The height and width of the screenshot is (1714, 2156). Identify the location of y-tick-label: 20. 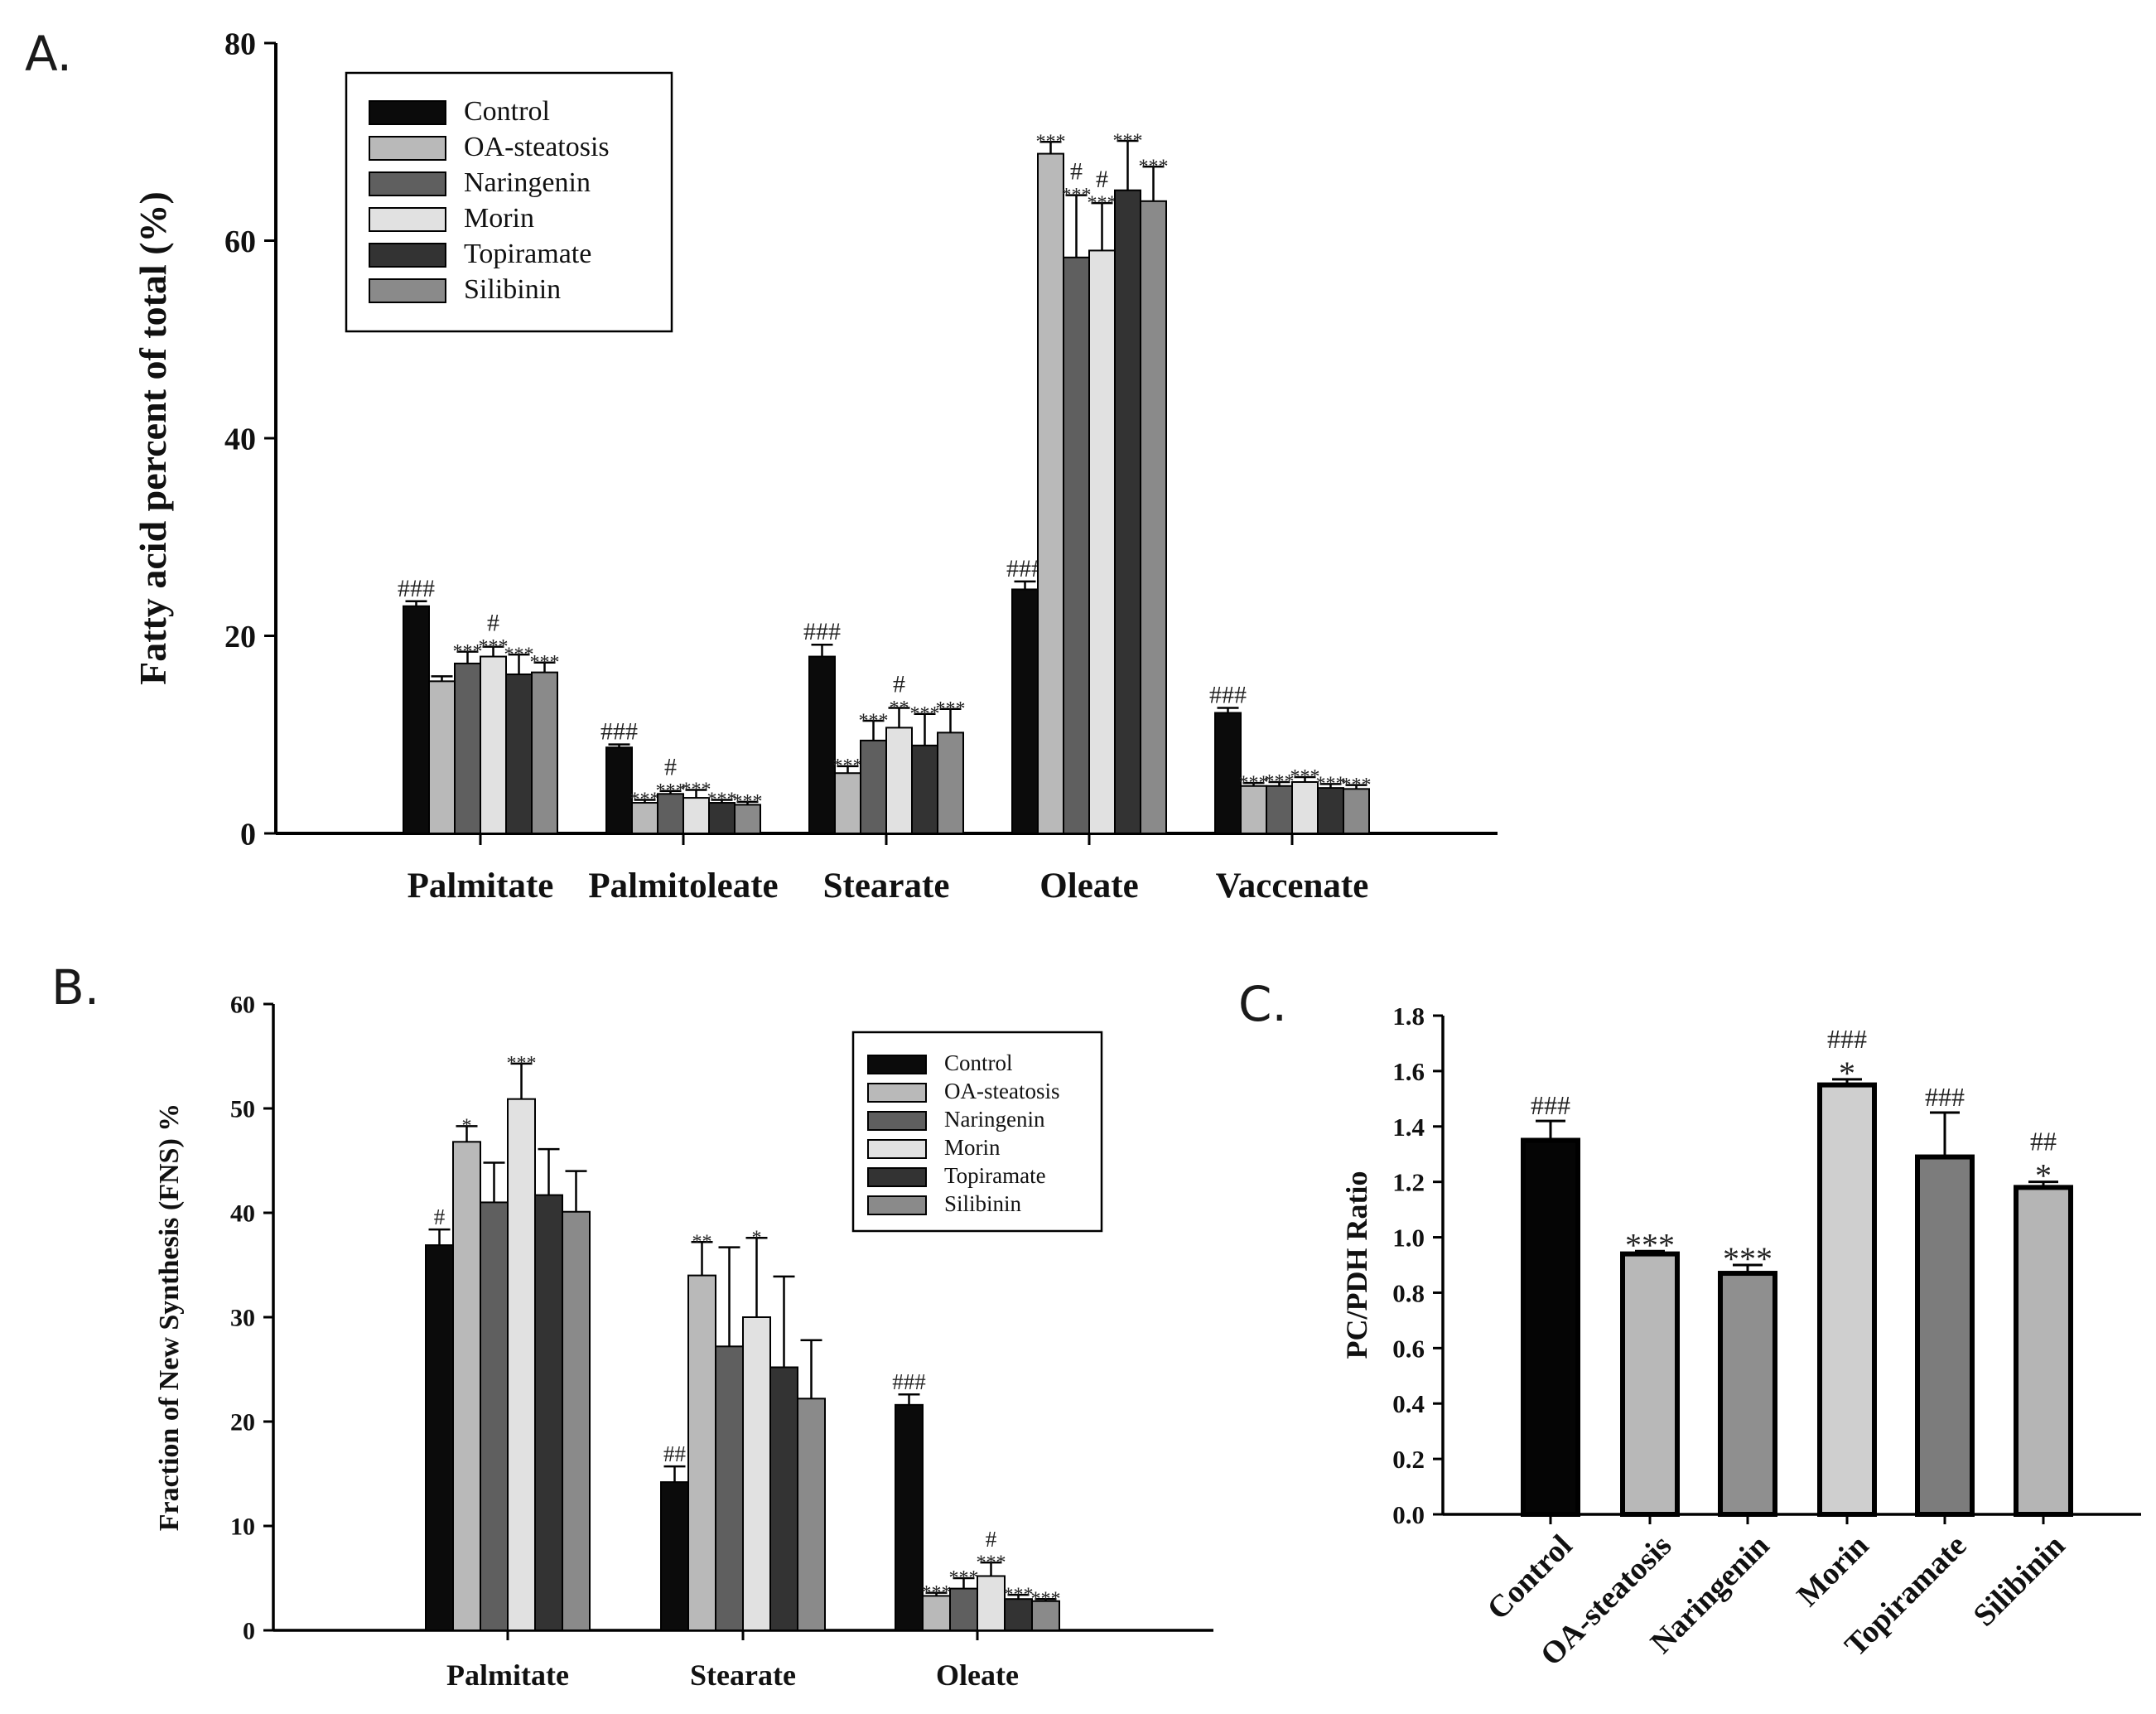
(240, 637).